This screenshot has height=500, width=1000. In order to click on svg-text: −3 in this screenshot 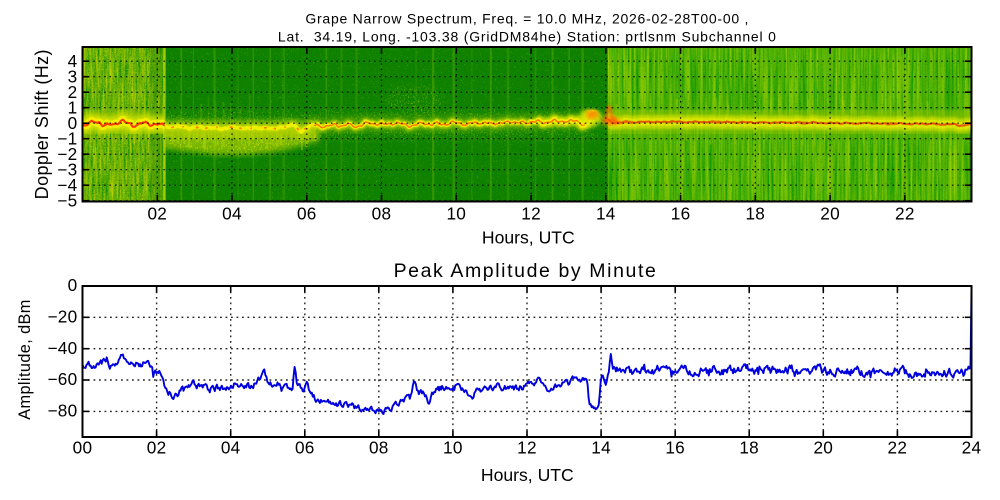, I will do `click(67, 170)`.